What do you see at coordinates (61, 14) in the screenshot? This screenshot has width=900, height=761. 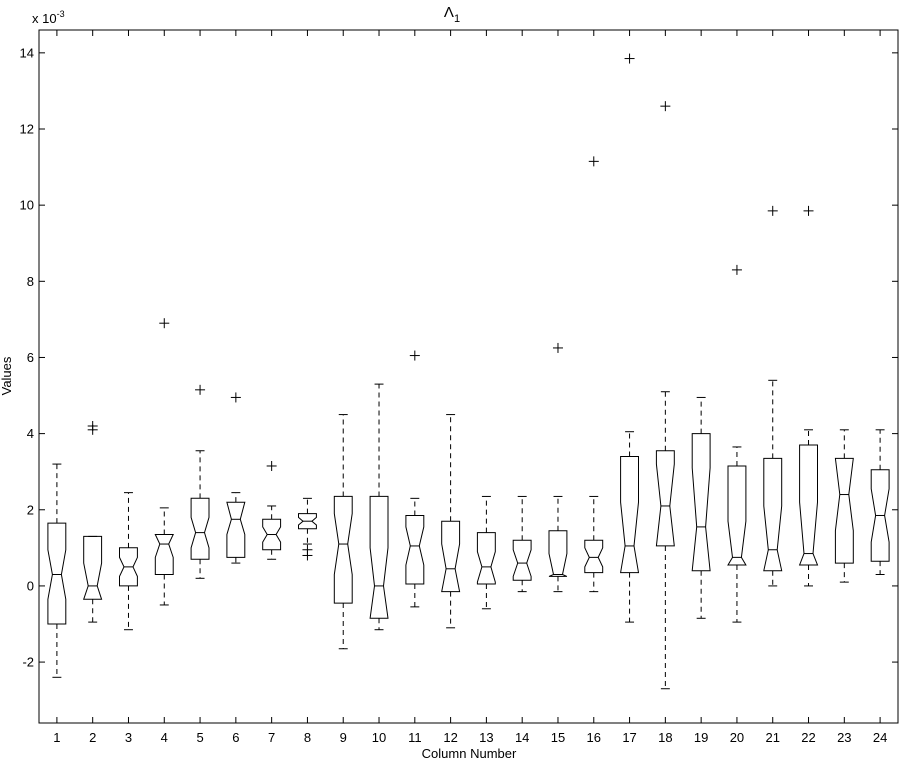 I see `y-multiplier-exponent: -3` at bounding box center [61, 14].